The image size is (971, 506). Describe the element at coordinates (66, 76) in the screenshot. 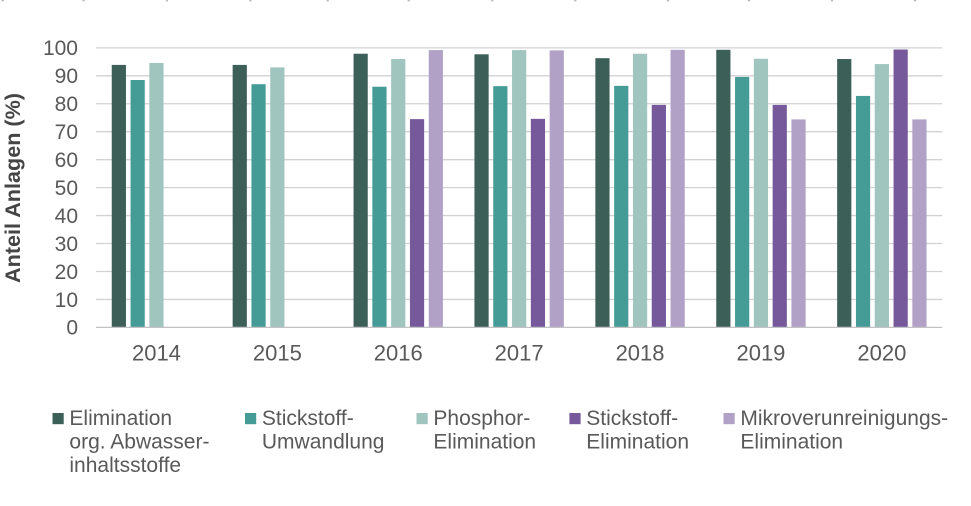

I see `svg-text: 90` at that location.